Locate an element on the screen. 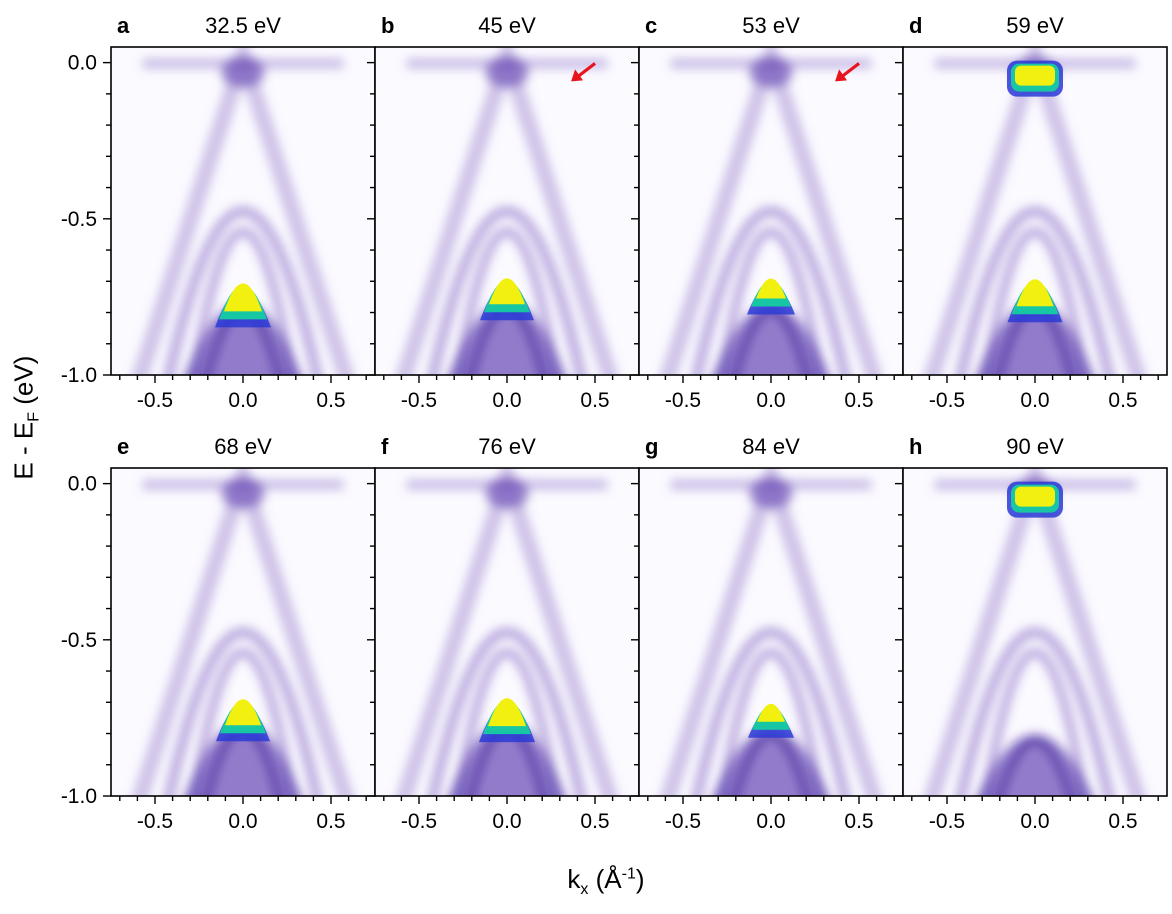  panel-e: -0.5 0.0 0.5 0.0 -0.5 -1.0 e 68 eV is located at coordinates (218, 633).